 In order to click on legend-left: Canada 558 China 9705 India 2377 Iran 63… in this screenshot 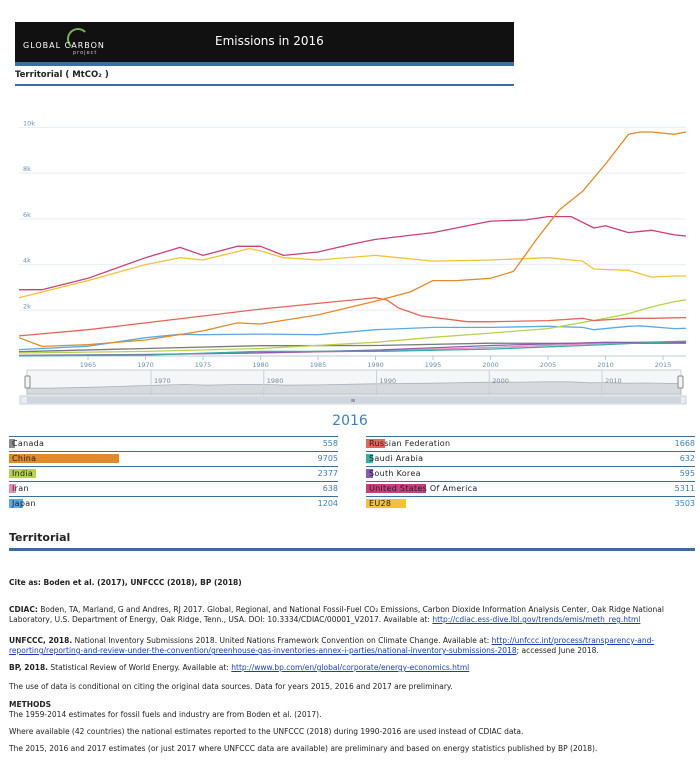, I will do `click(173, 473)`.